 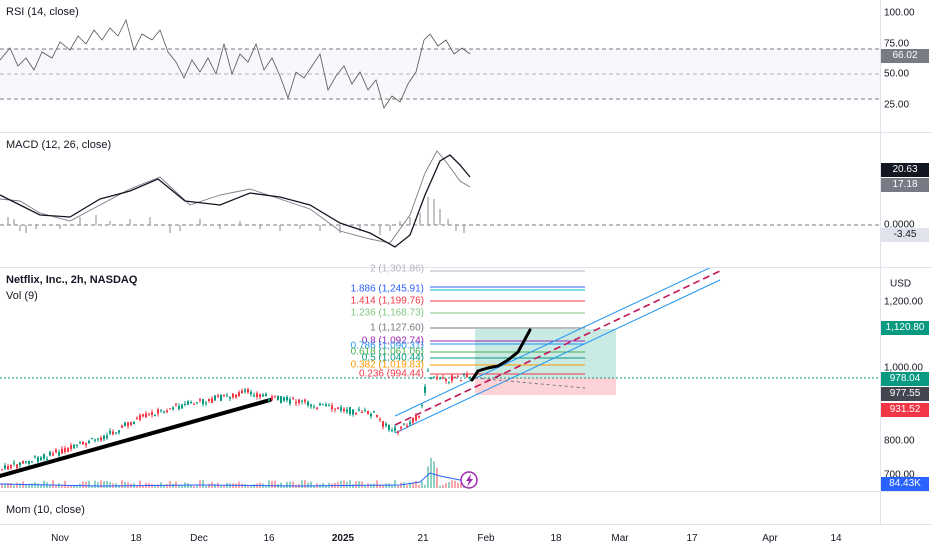 What do you see at coordinates (899, 225) in the screenshot?
I see `macd-tick-zero: 0.0000` at bounding box center [899, 225].